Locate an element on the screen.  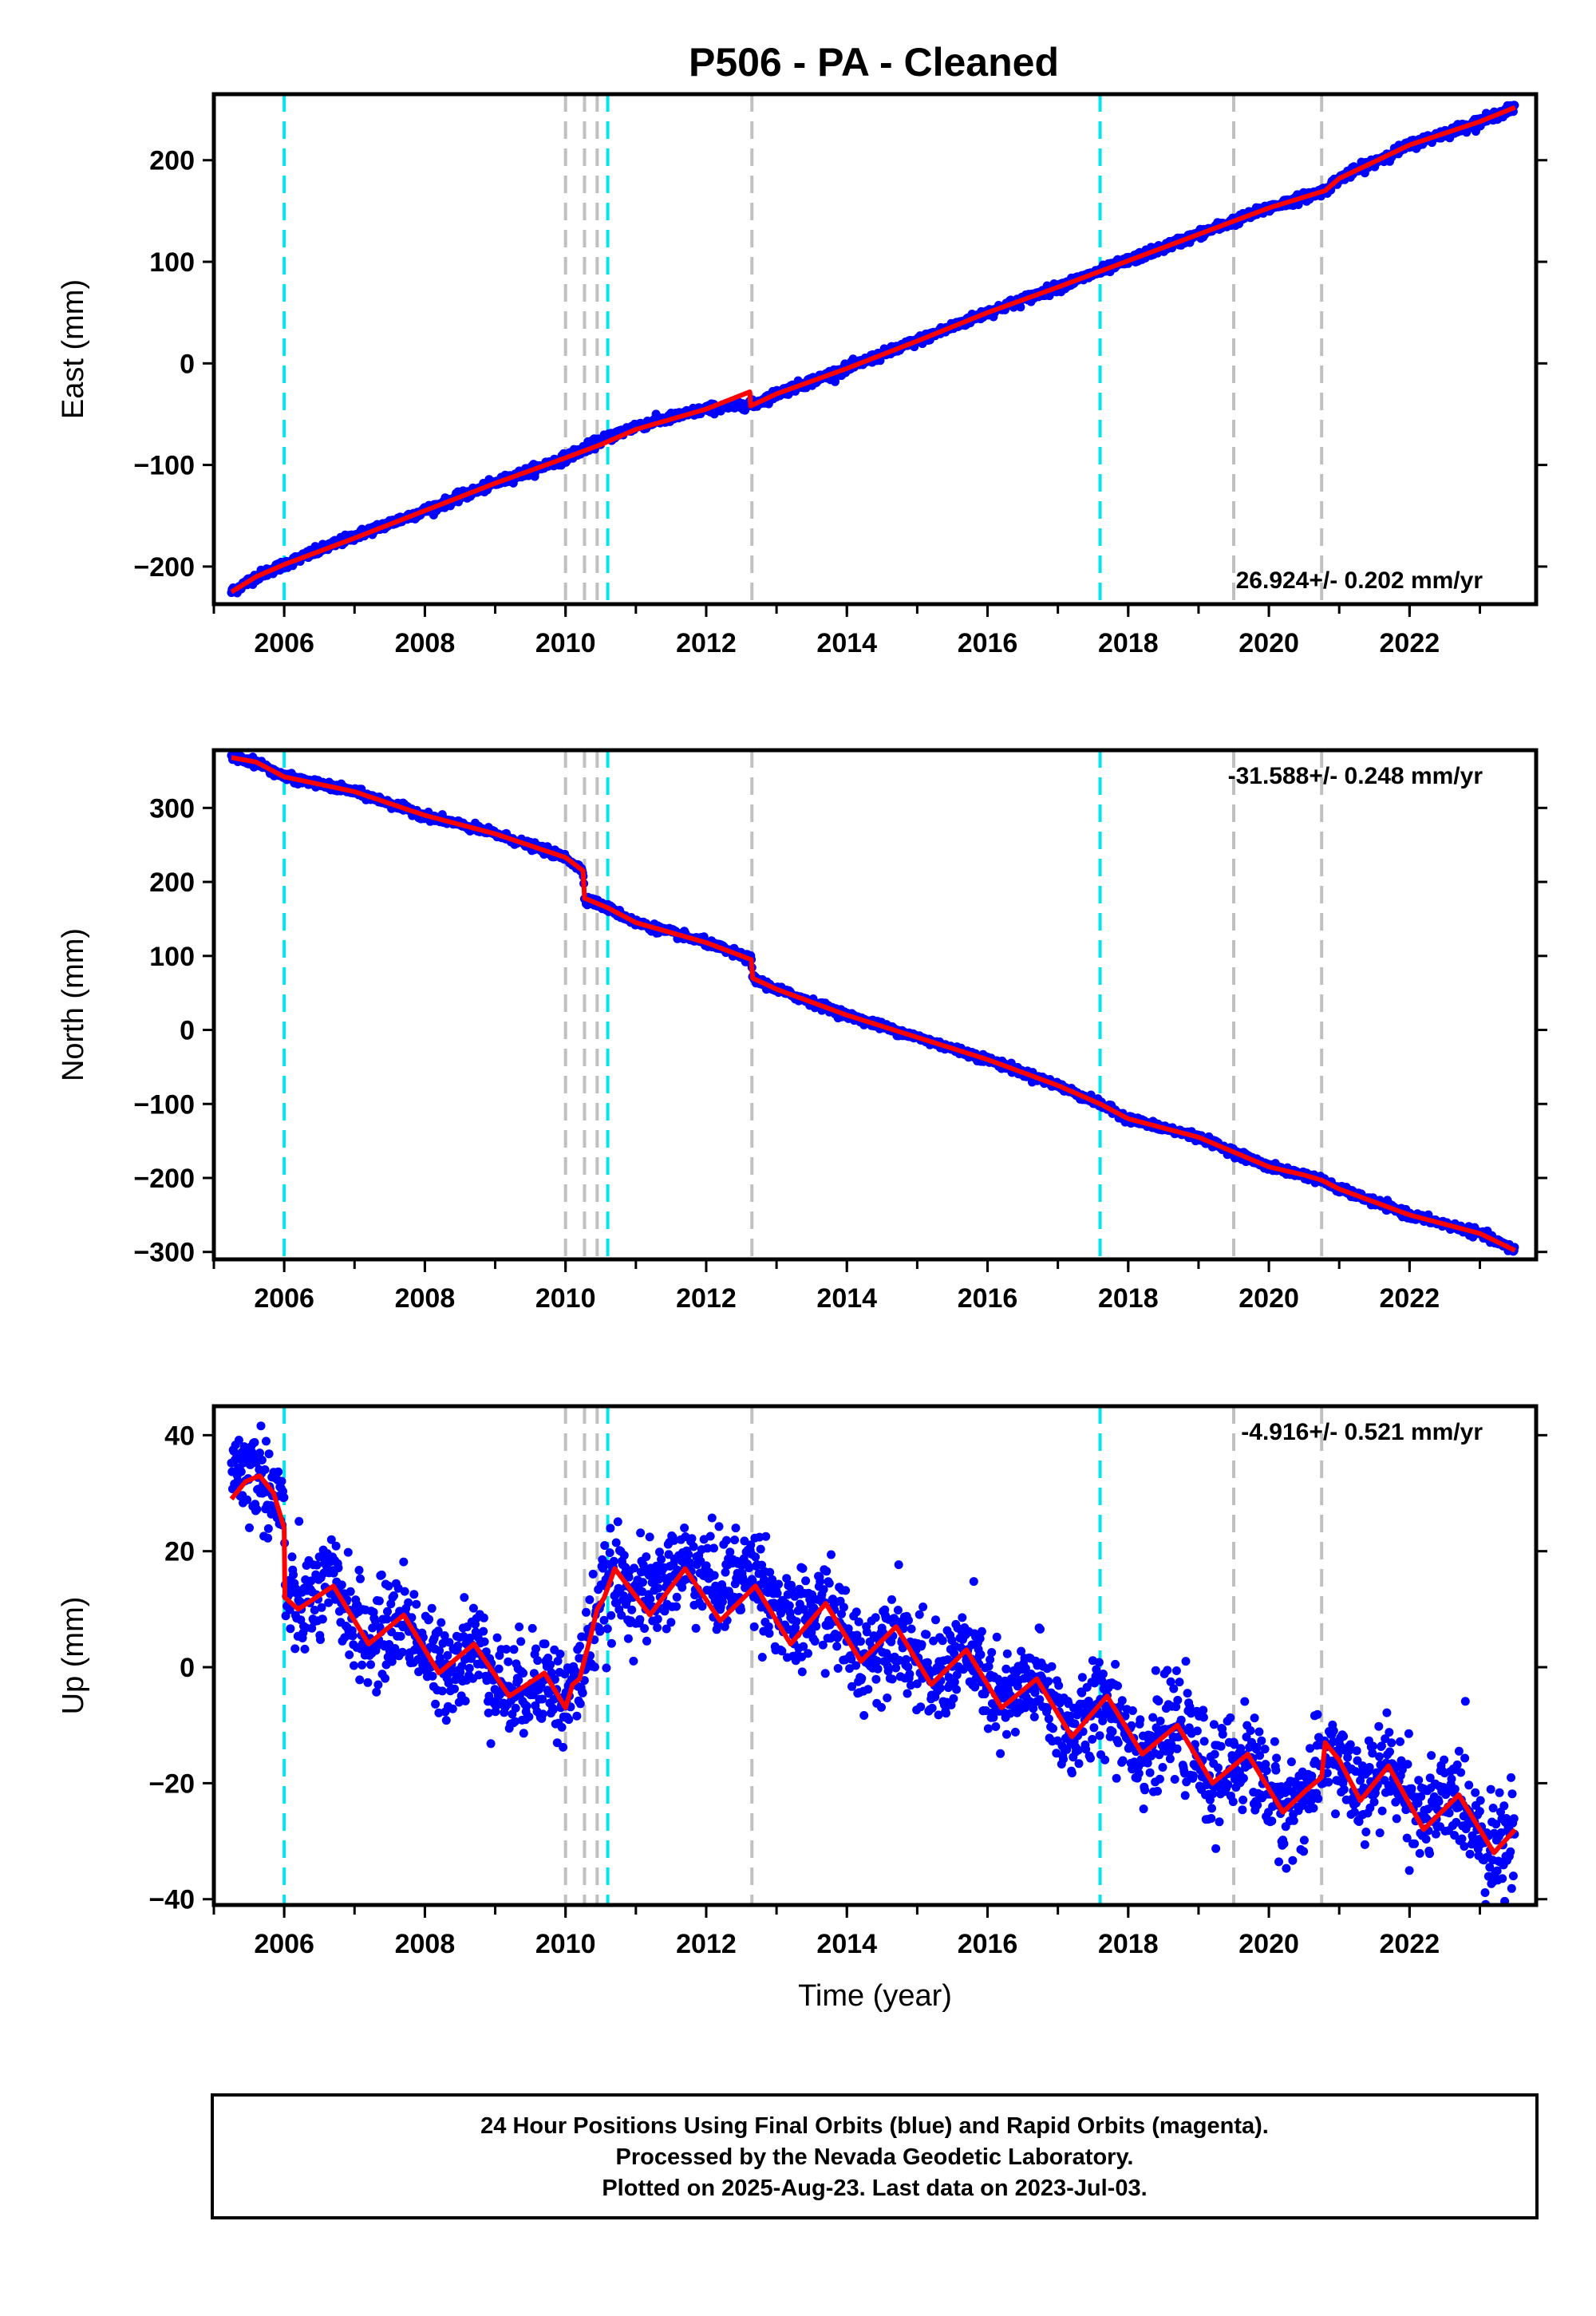
y-axis-label: East (mm) is located at coordinates (73, 349).